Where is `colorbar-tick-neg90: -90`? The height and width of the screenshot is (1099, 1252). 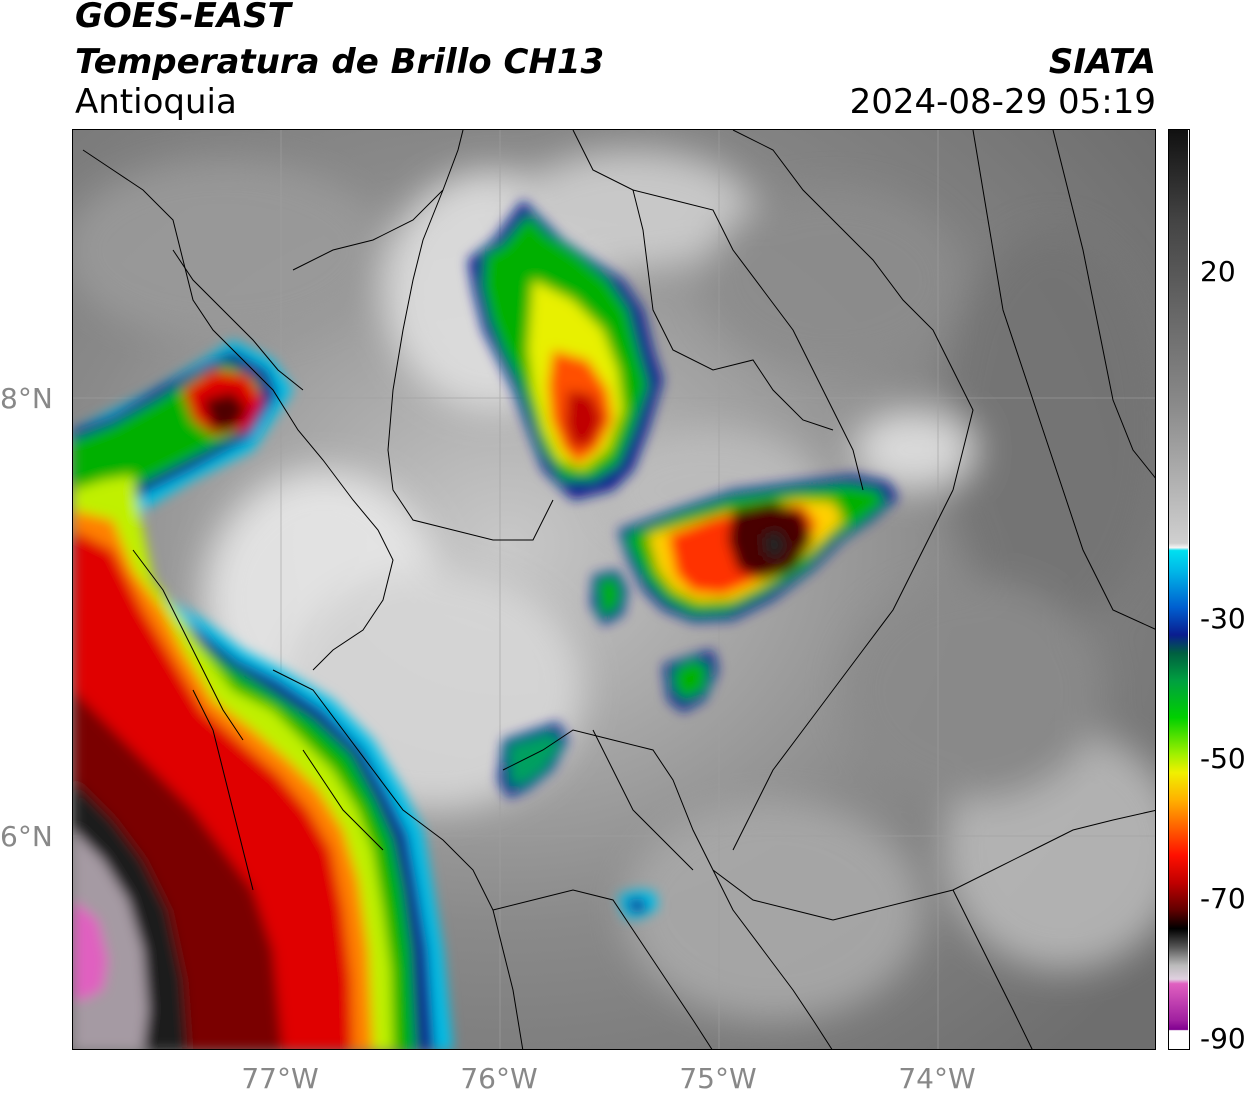 colorbar-tick-neg90: -90 is located at coordinates (1223, 1038).